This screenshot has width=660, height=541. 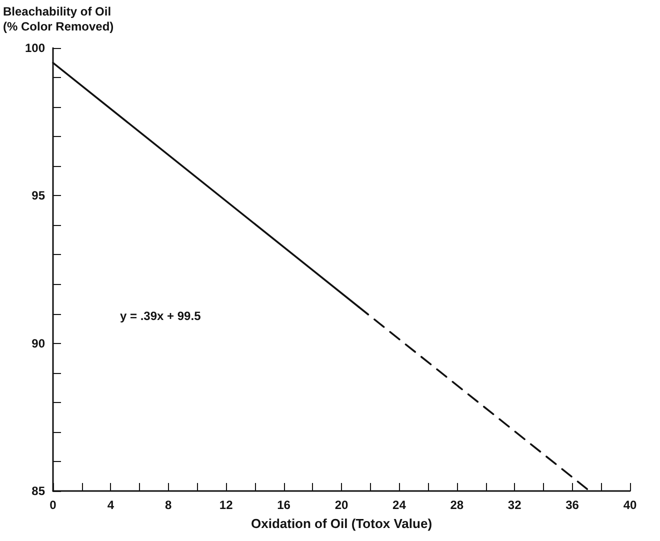 What do you see at coordinates (39, 491) in the screenshot?
I see `y-tick-label: 85` at bounding box center [39, 491].